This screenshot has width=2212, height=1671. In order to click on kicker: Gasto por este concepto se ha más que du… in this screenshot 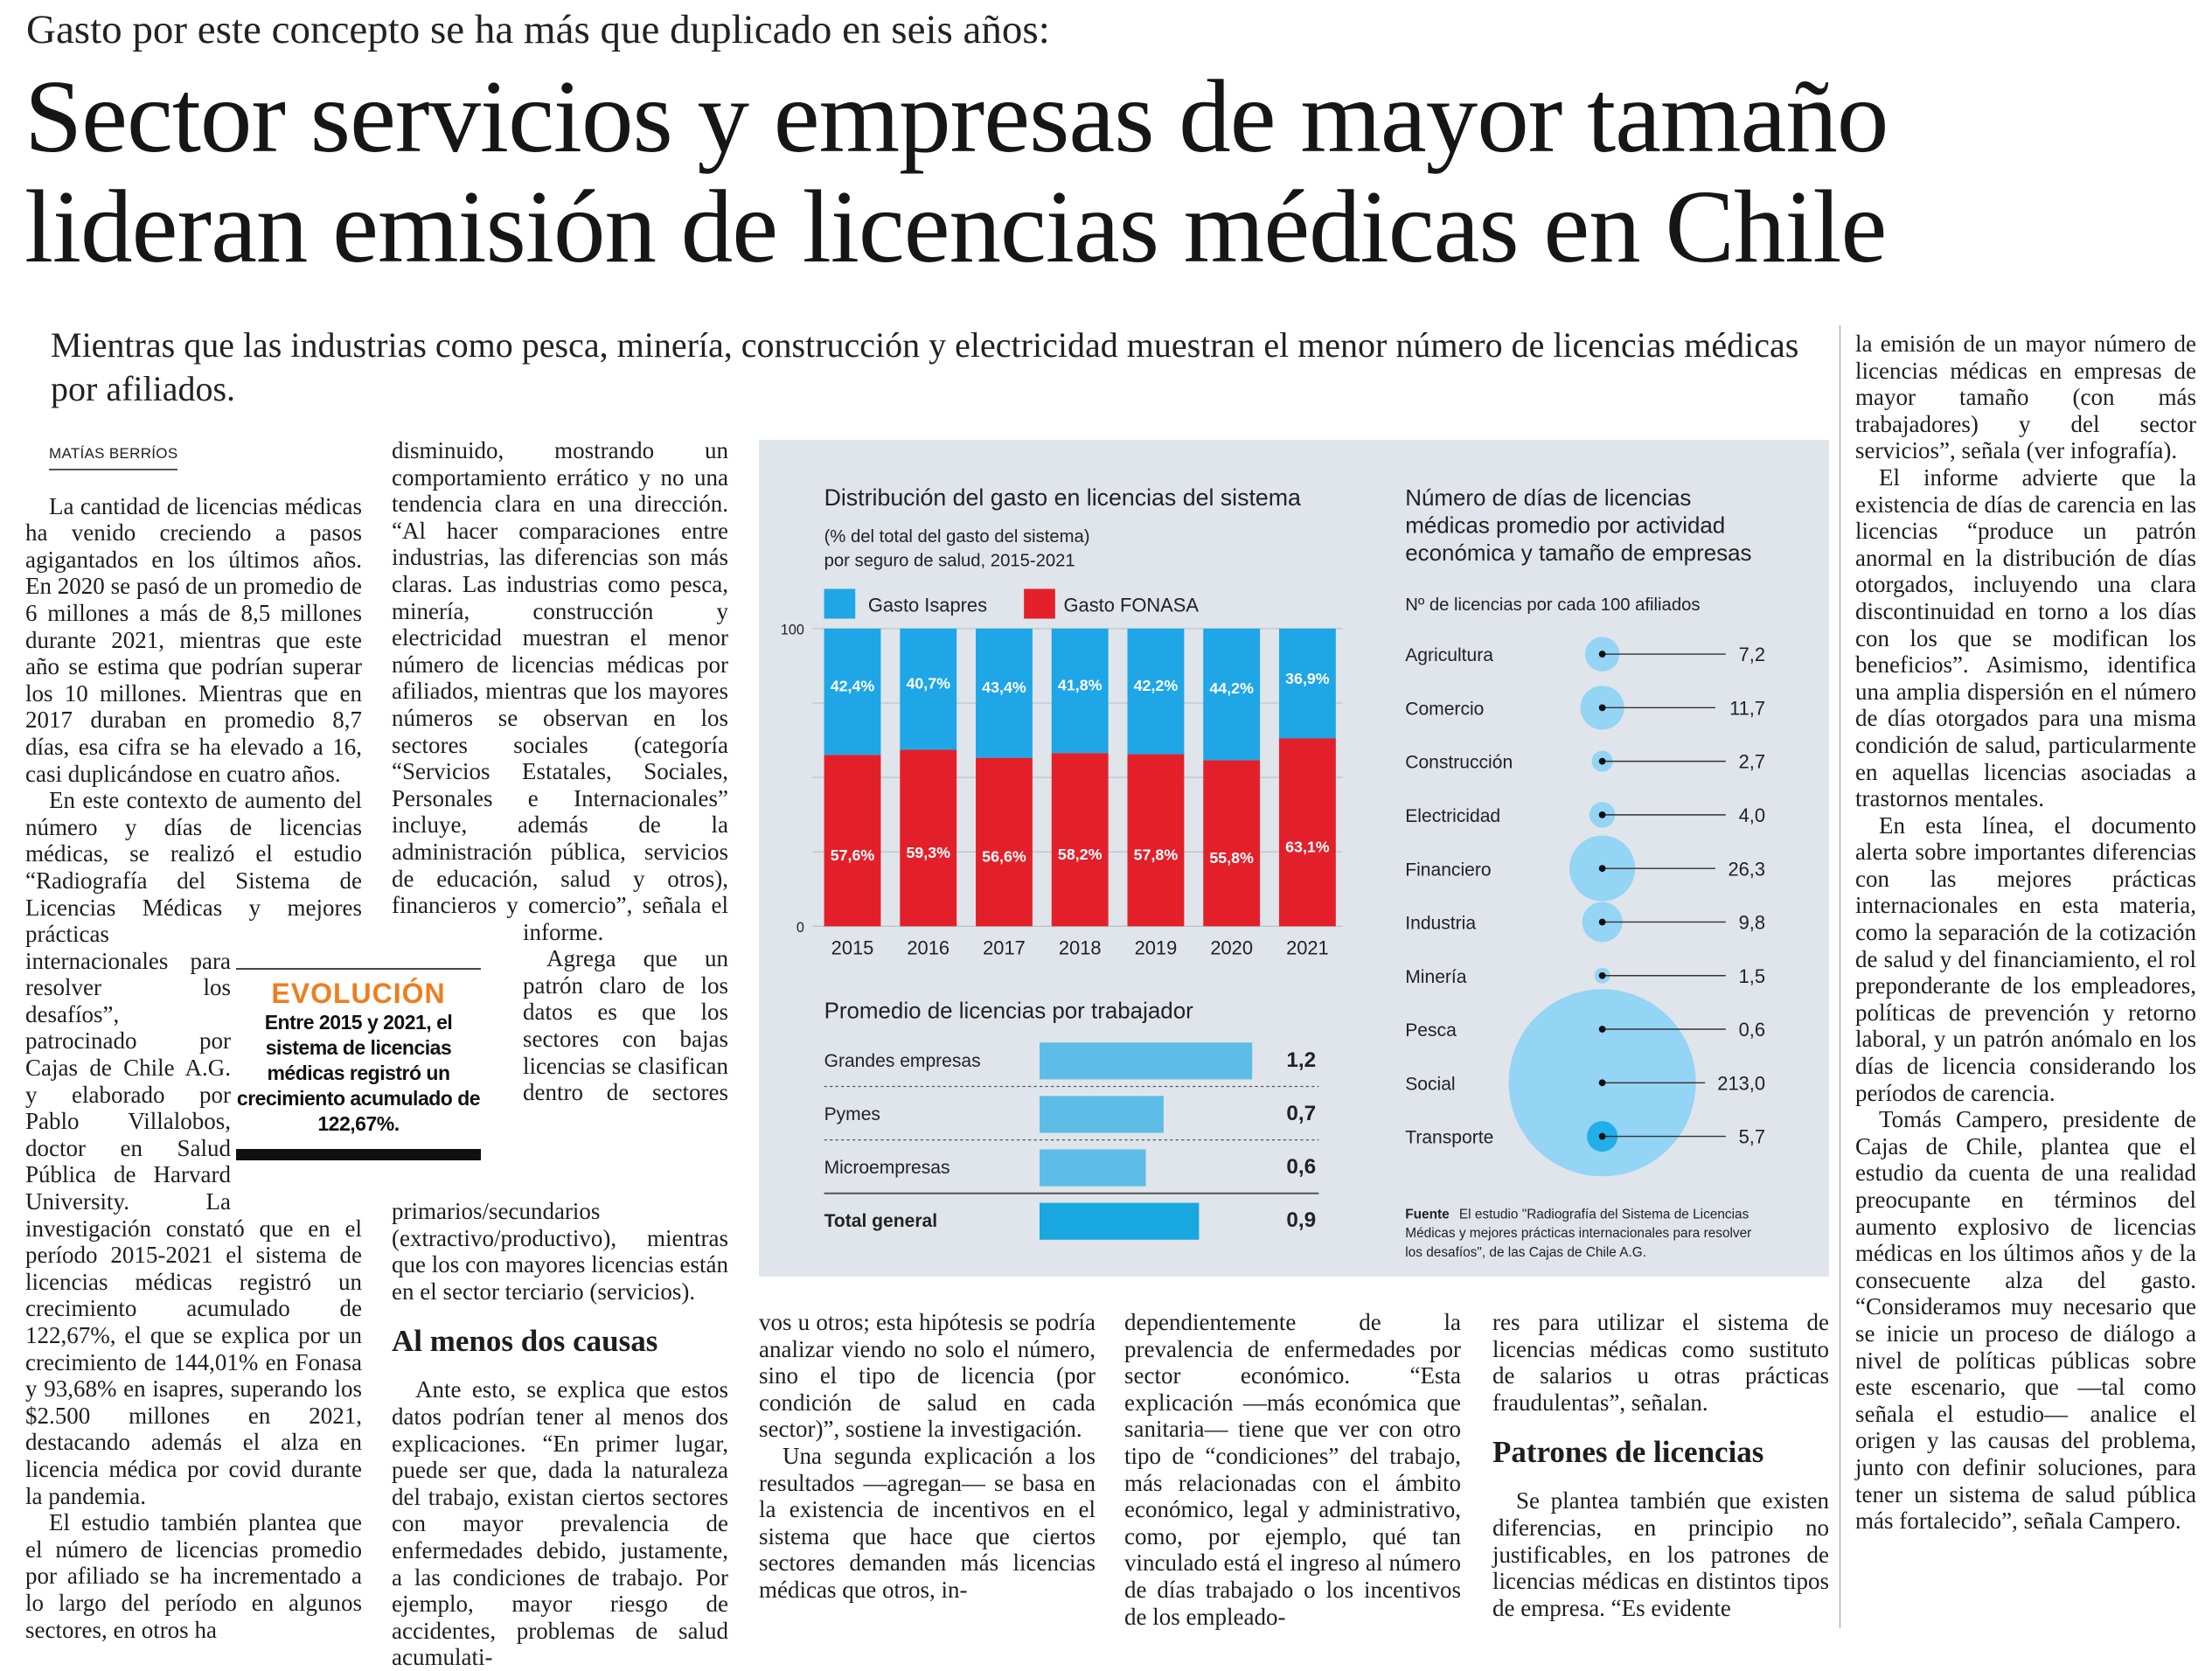, I will do `click(538, 29)`.